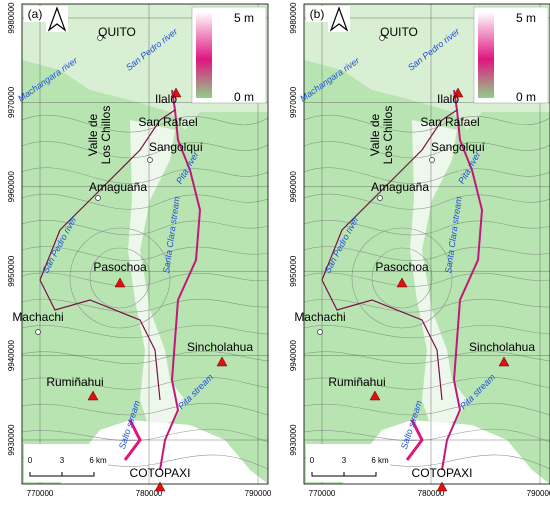 This screenshot has width=550, height=525. Describe the element at coordinates (458, 147) in the screenshot. I see `place-label: Sangolquí` at that location.